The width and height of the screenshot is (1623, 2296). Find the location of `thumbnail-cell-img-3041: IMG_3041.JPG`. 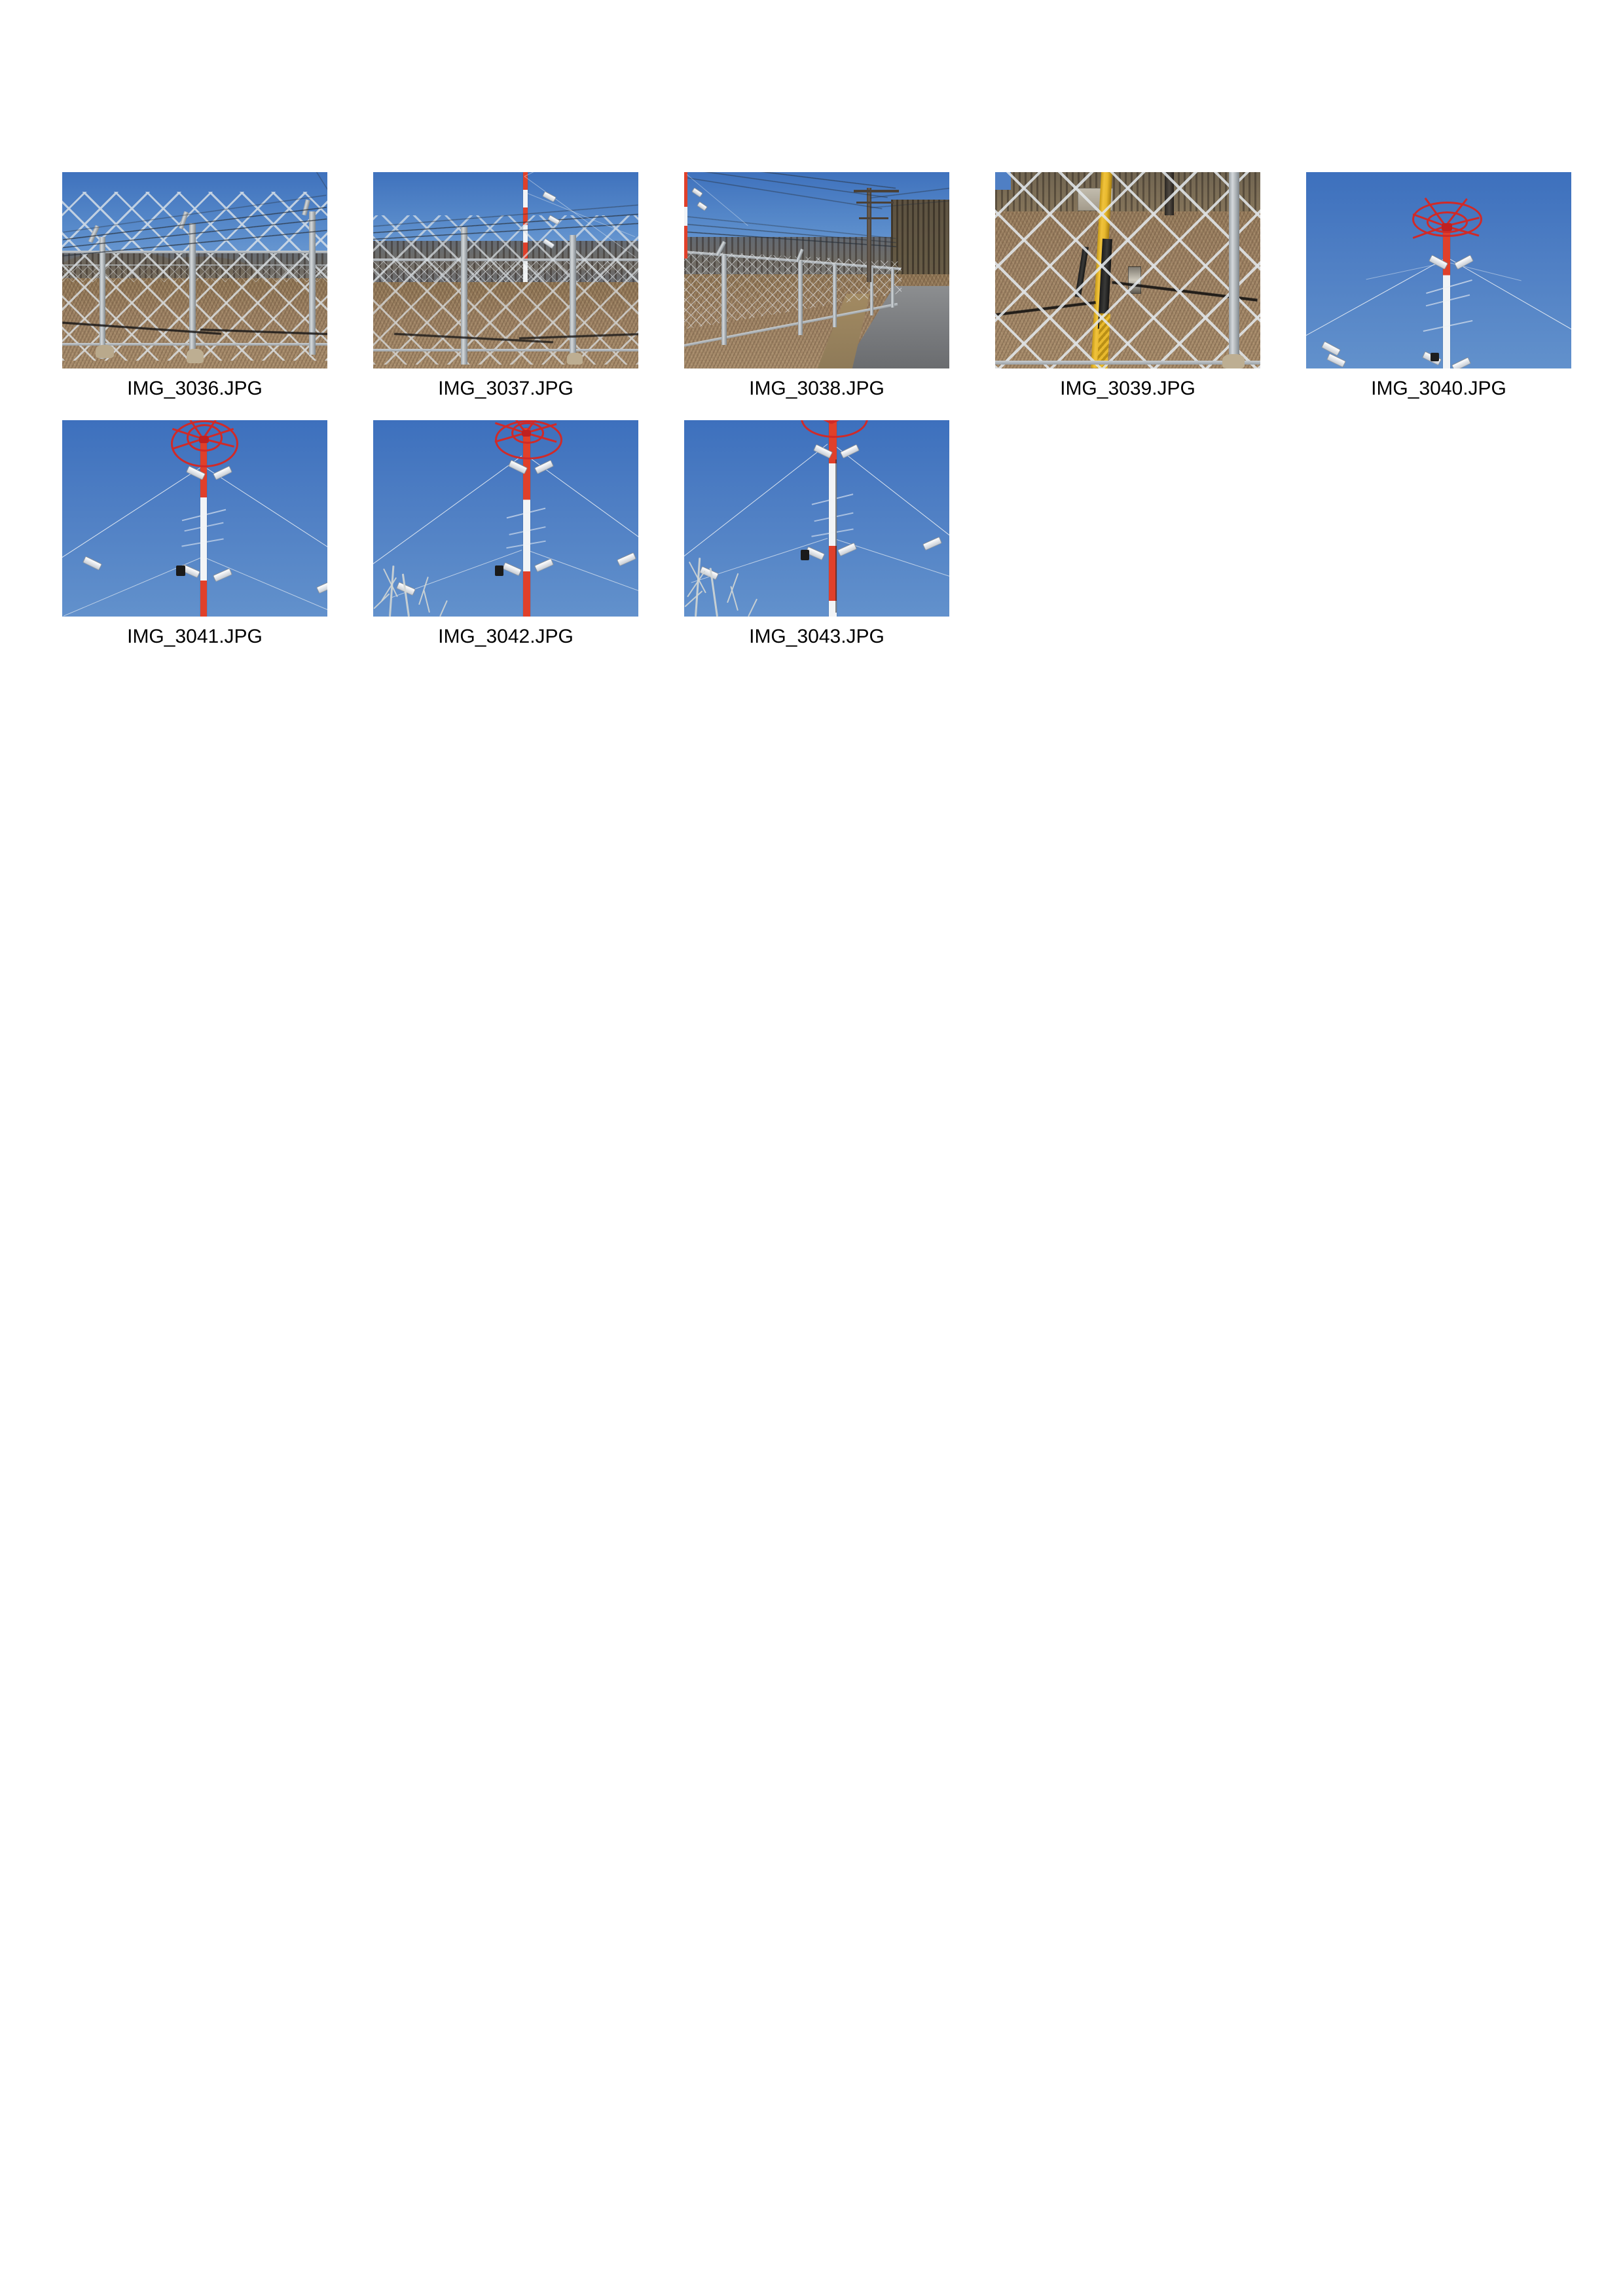

thumbnail-cell-img-3041: IMG_3041.JPG is located at coordinates (194, 533).